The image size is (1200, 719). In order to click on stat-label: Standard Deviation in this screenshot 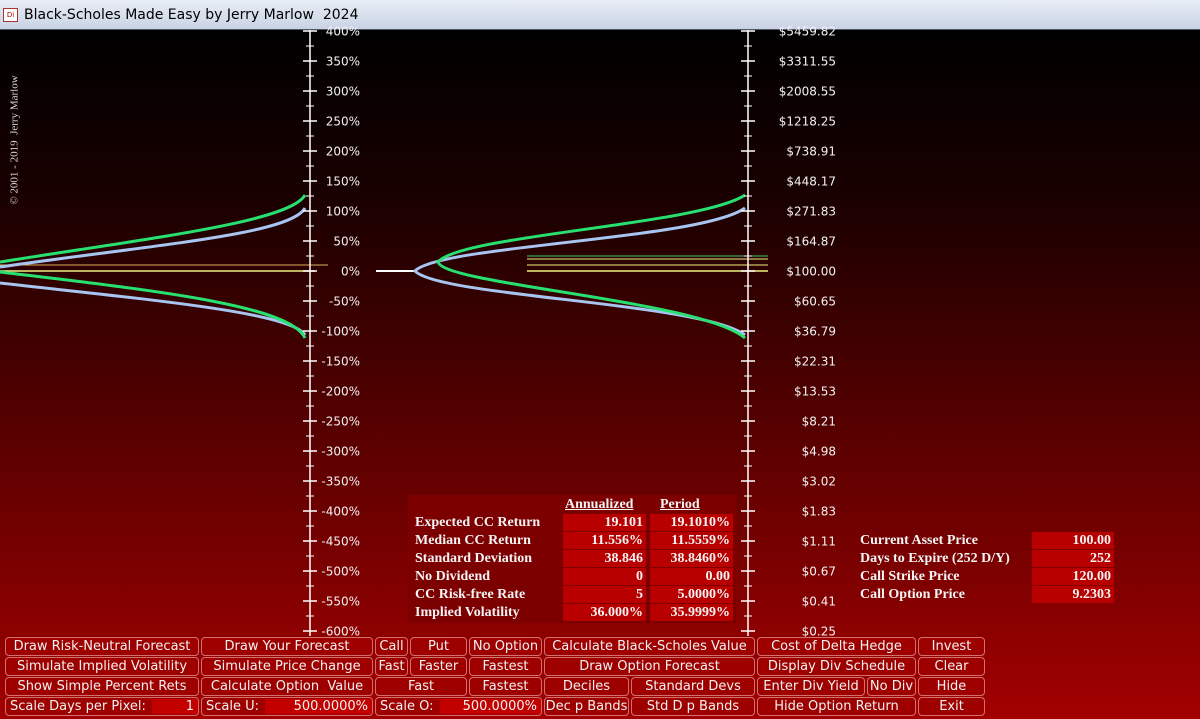, I will do `click(474, 558)`.